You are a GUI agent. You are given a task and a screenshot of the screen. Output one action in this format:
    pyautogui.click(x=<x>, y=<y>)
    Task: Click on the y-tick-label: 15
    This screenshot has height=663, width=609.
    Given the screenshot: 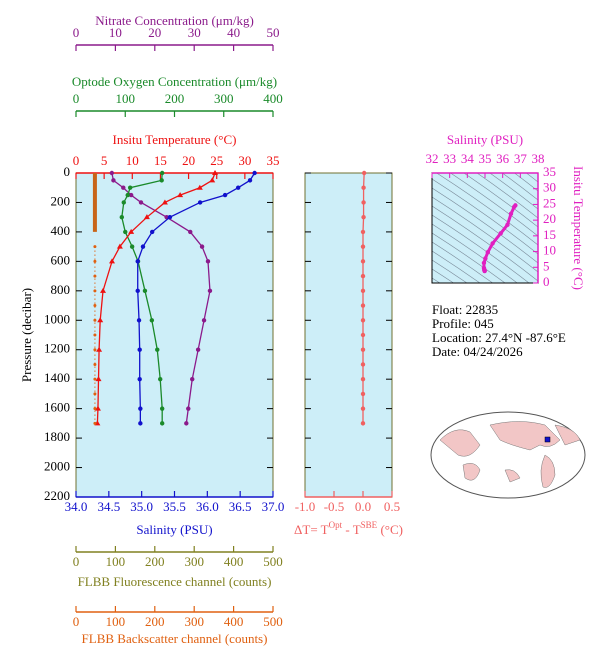 What is the action you would take?
    pyautogui.click(x=549, y=234)
    